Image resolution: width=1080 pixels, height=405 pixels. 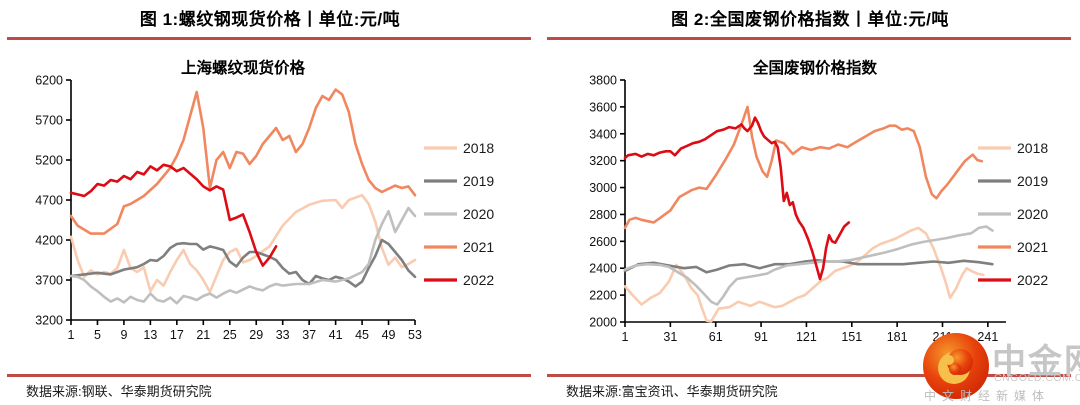 What do you see at coordinates (97, 335) in the screenshot?
I see `x-tick-label: 5` at bounding box center [97, 335].